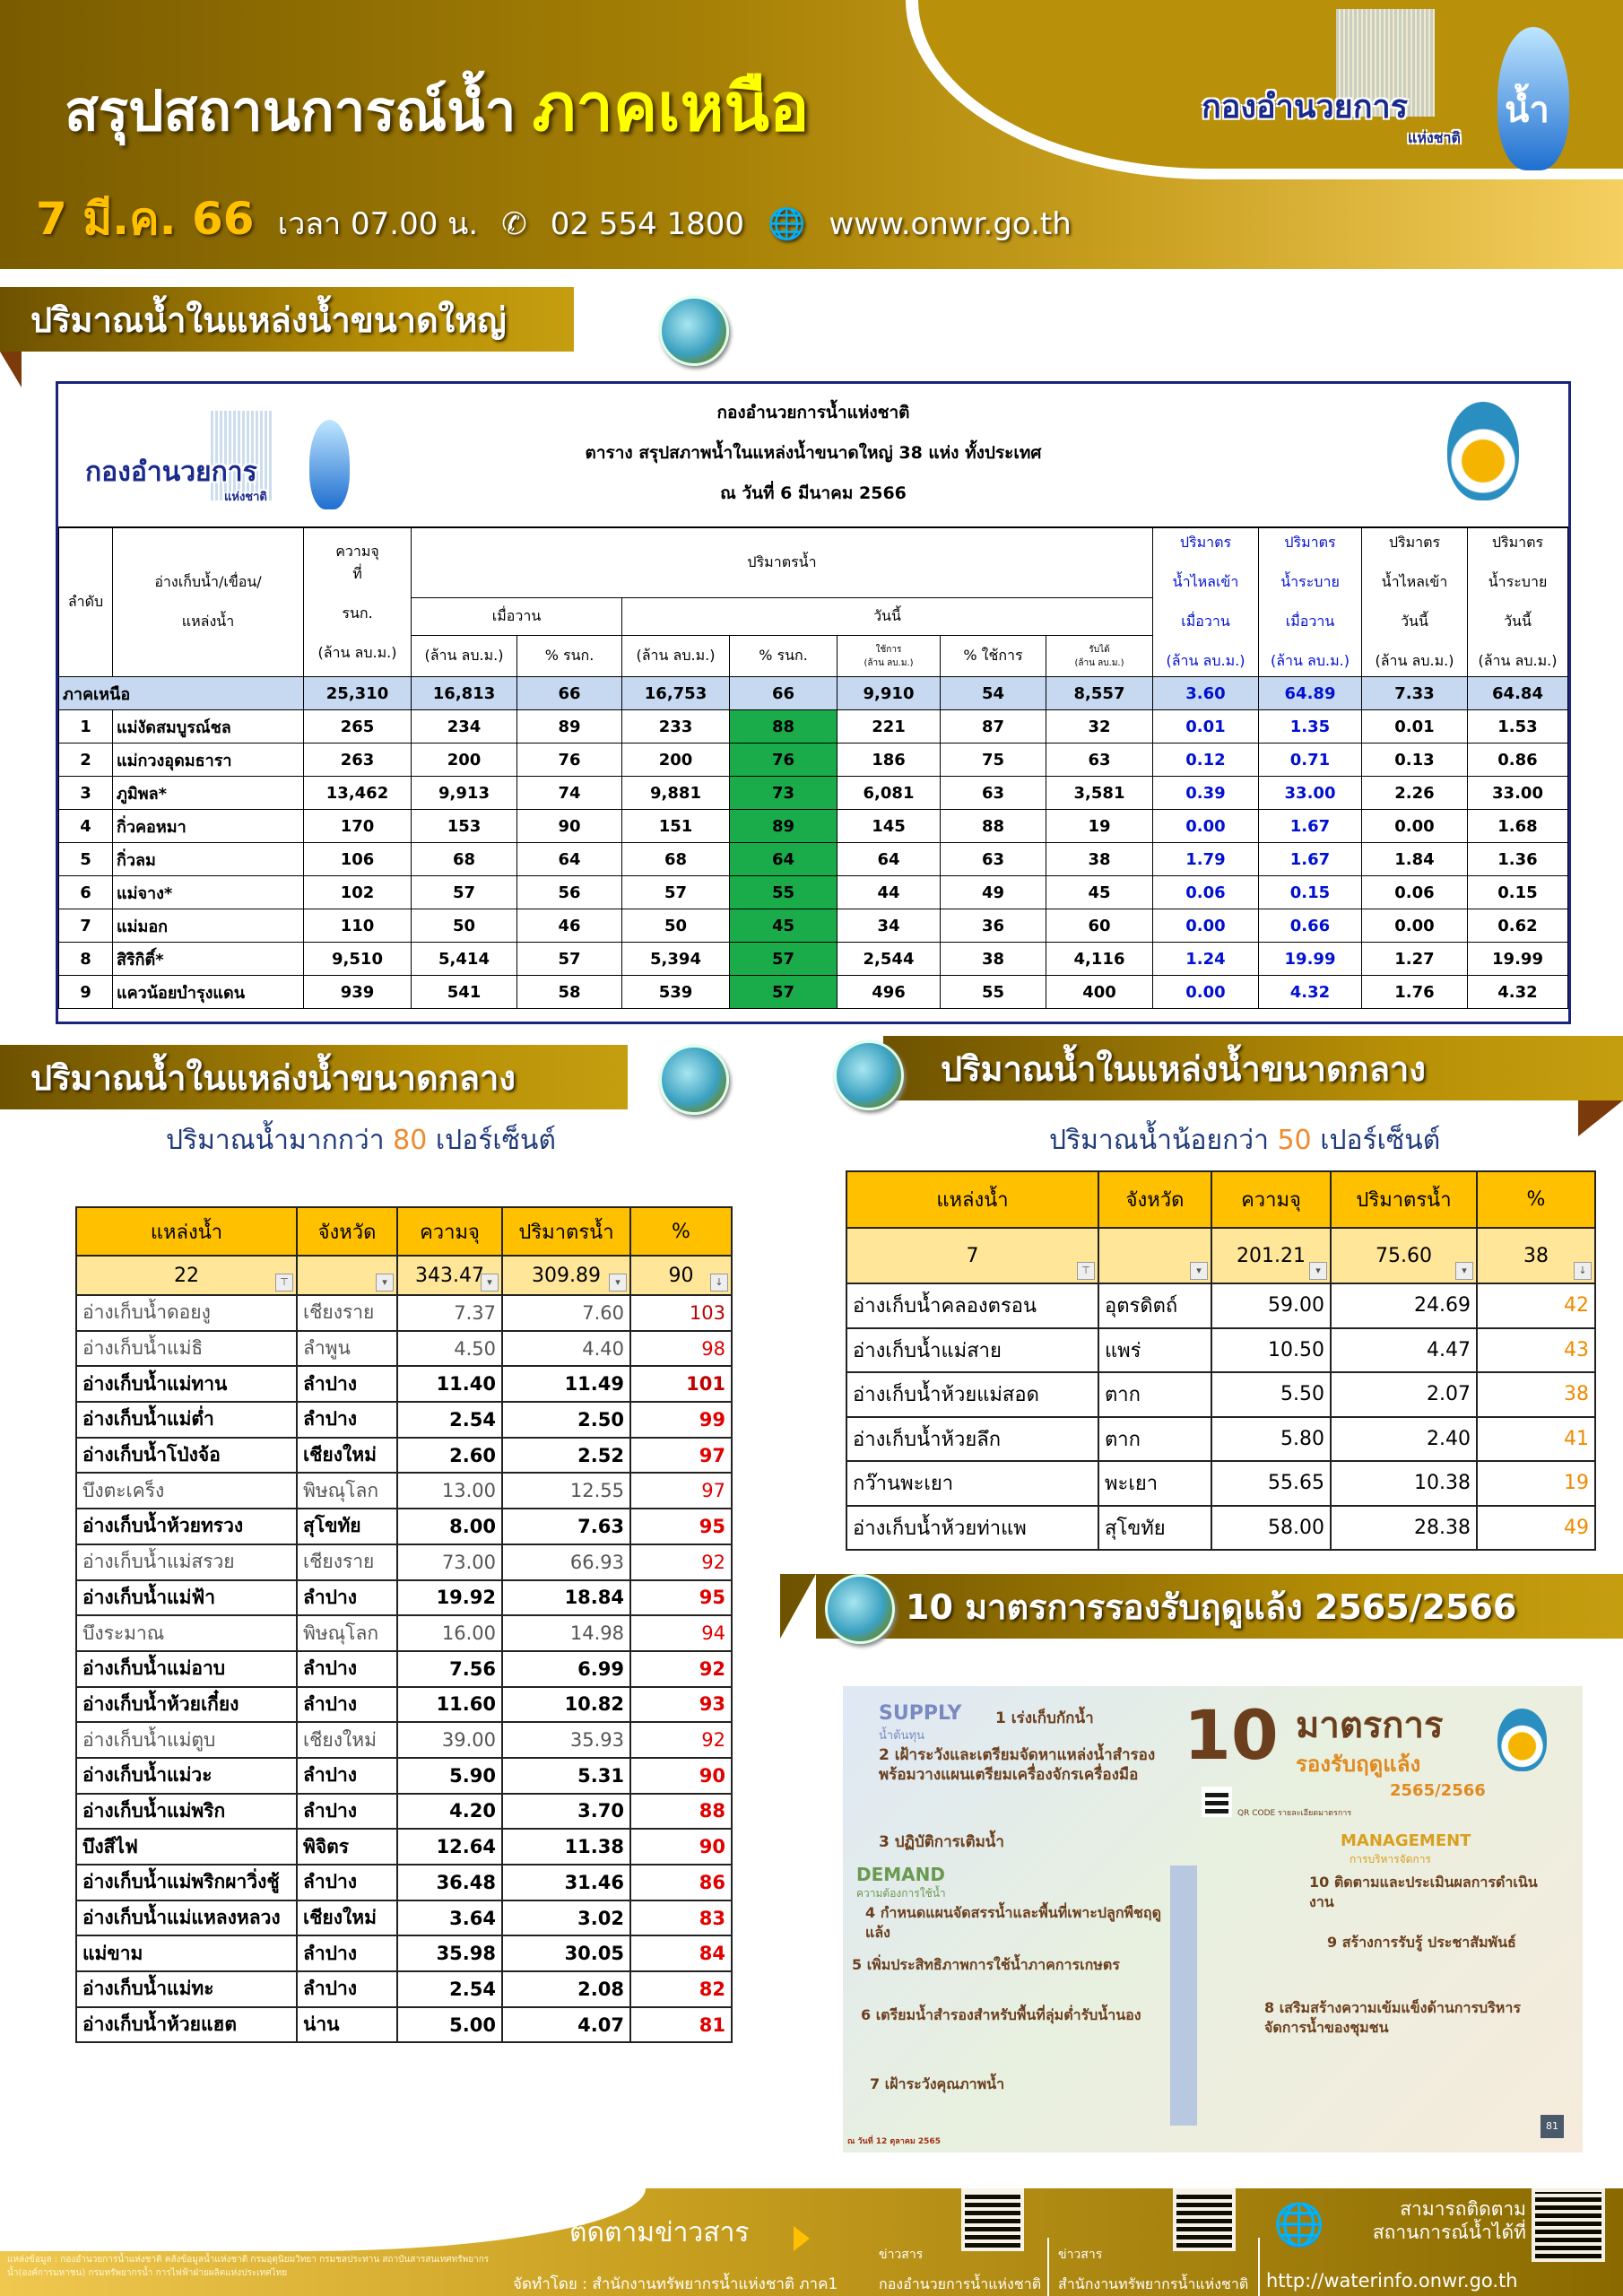  What do you see at coordinates (992, 2219) in the screenshot?
I see `qr-code-onwr-news` at bounding box center [992, 2219].